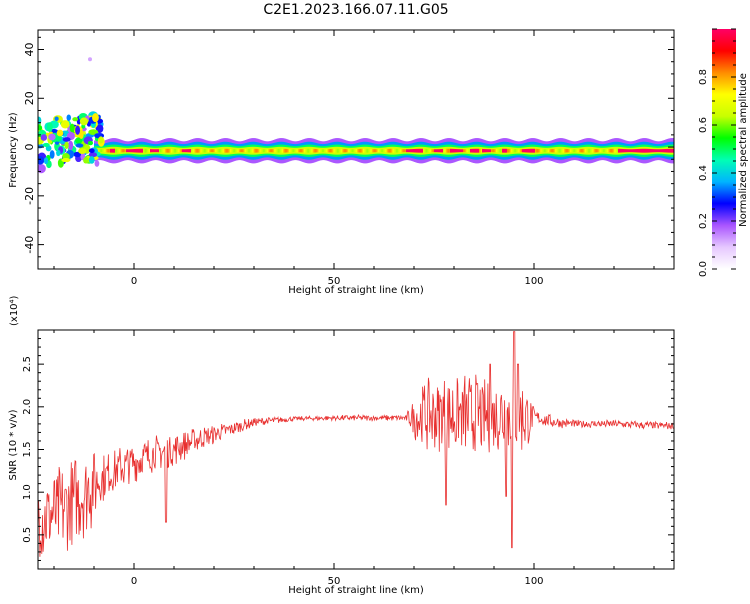 The width and height of the screenshot is (750, 604). I want to click on y-tick-label: 2.0, so click(27, 407).